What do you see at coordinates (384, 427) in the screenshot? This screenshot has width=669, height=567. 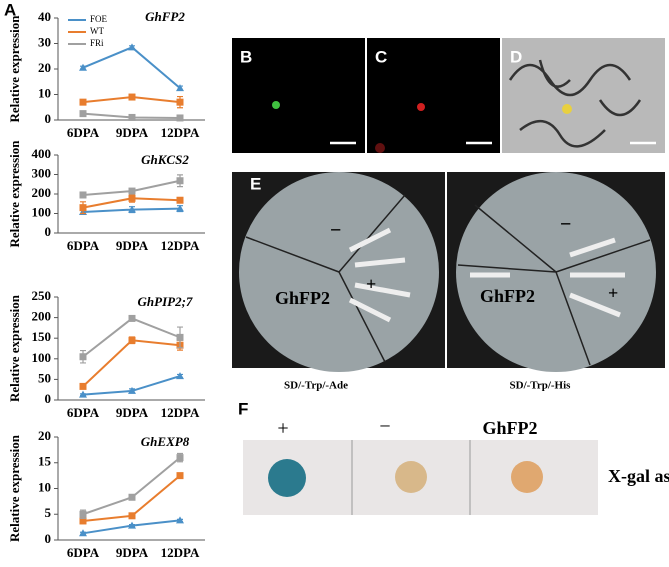 I see `spot-label: −` at bounding box center [384, 427].